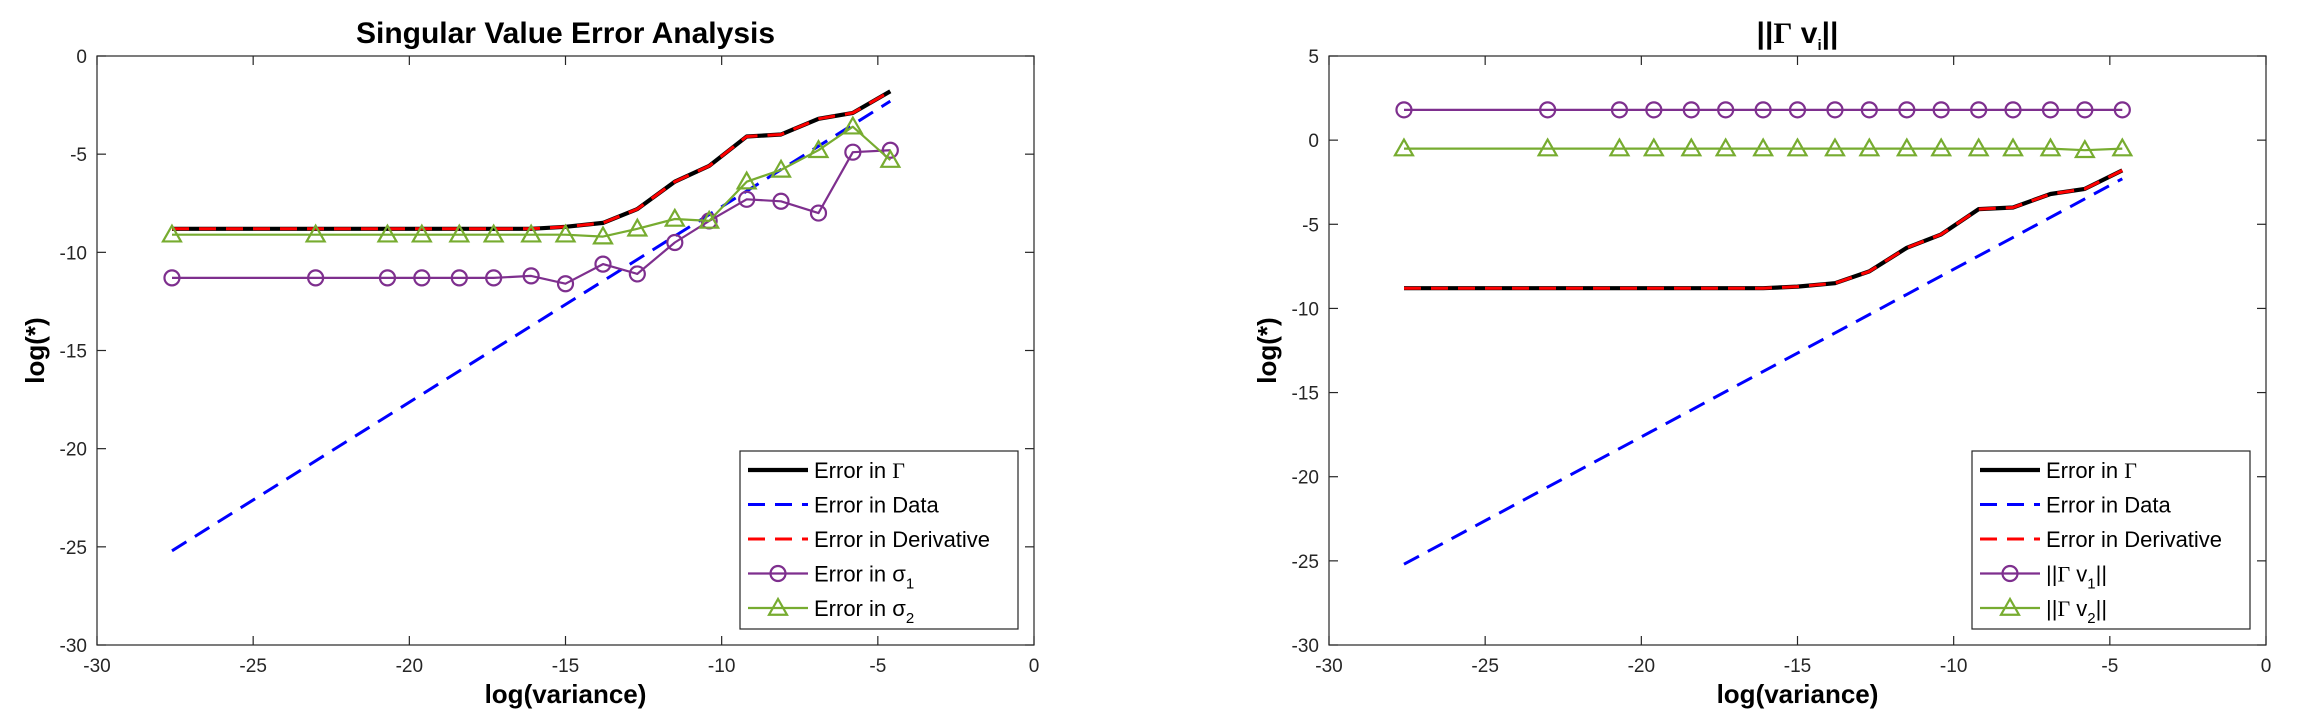 The width and height of the screenshot is (2312, 724). What do you see at coordinates (1798, 694) in the screenshot?
I see `x-axis-label: log(variance)` at bounding box center [1798, 694].